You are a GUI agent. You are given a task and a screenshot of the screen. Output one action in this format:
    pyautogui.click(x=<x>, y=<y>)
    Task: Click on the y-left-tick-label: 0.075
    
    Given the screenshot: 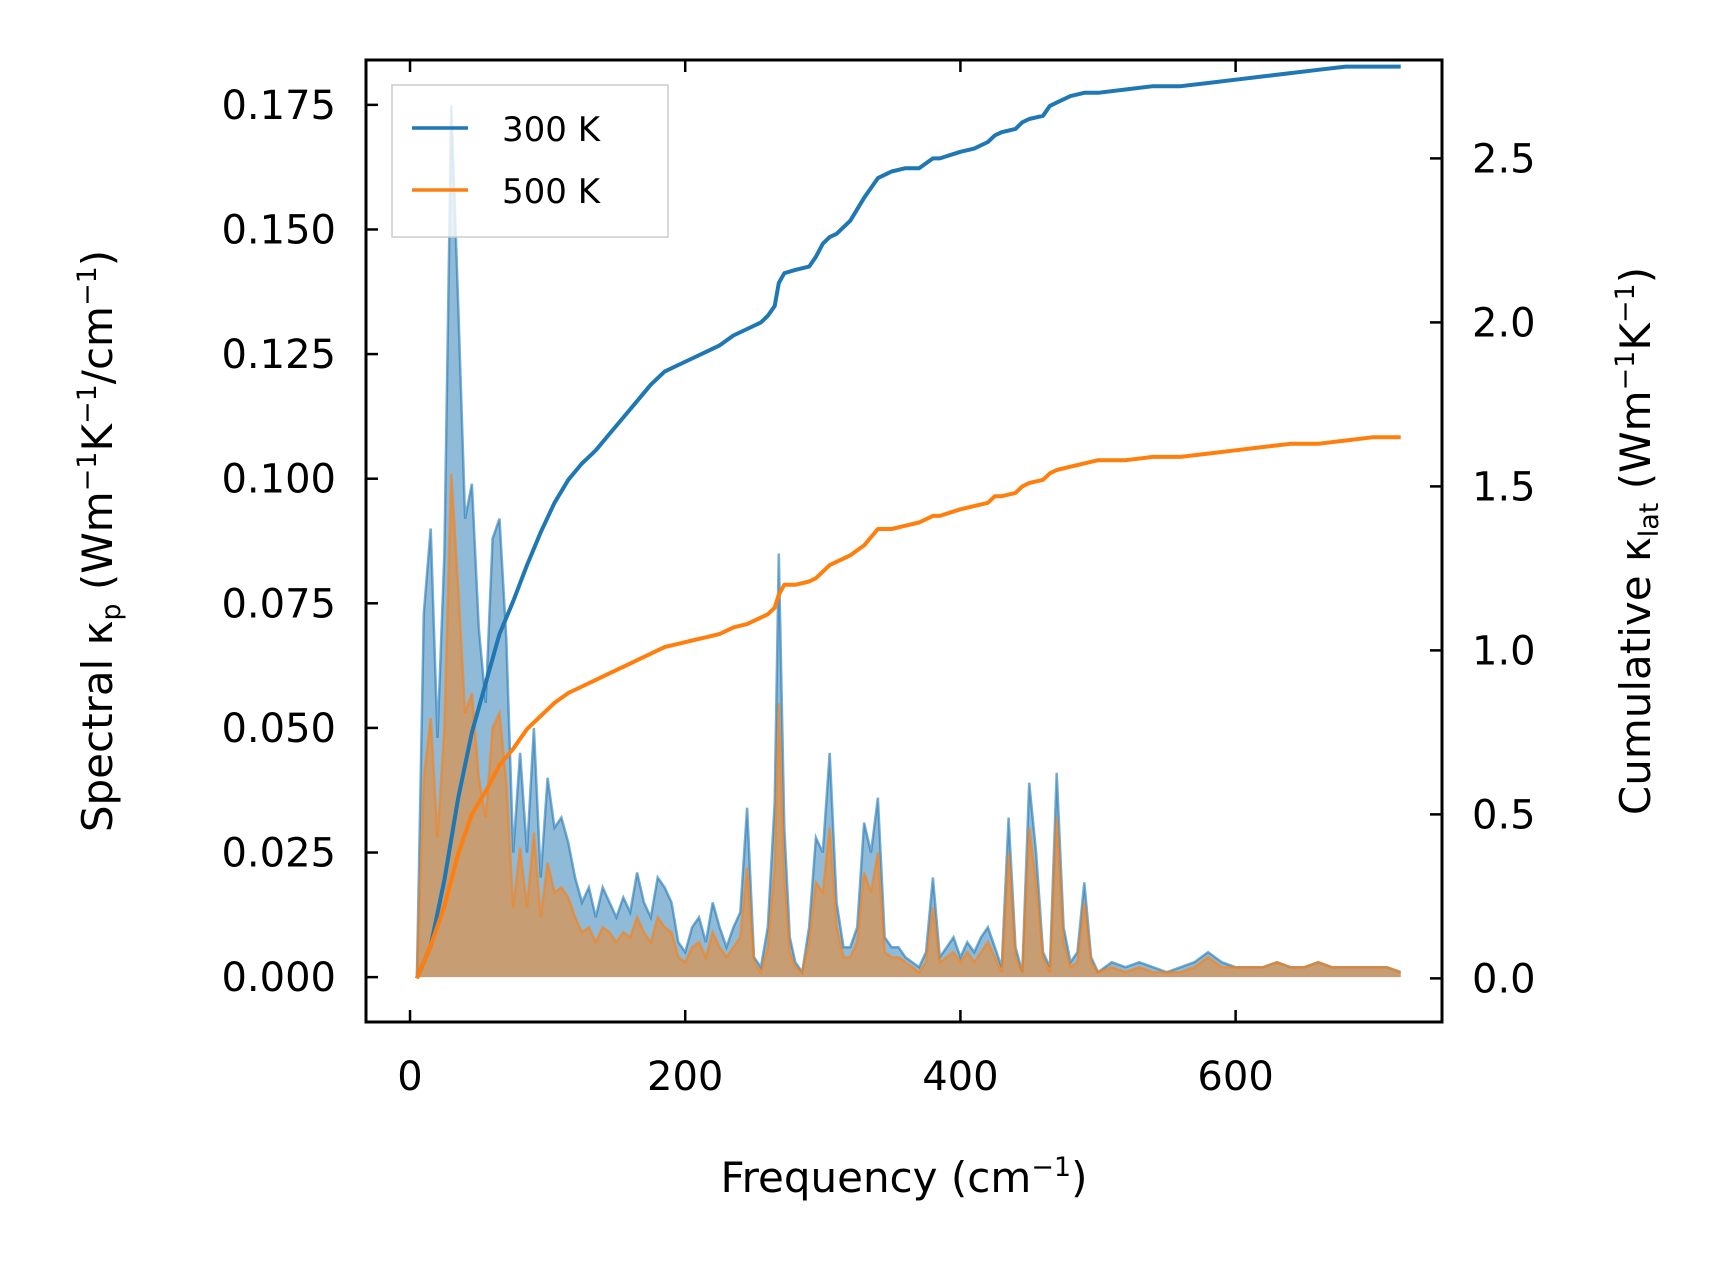 What is the action you would take?
    pyautogui.click(x=278, y=604)
    